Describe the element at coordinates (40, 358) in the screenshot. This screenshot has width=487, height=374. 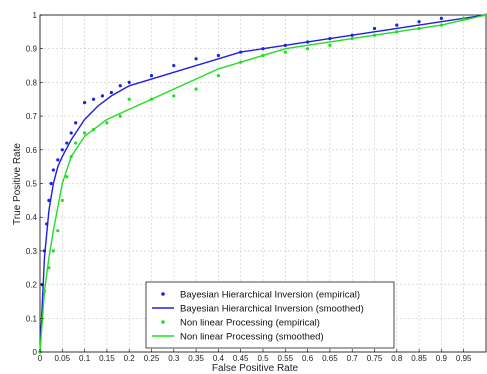
I see `x-tick-label: 0` at that location.